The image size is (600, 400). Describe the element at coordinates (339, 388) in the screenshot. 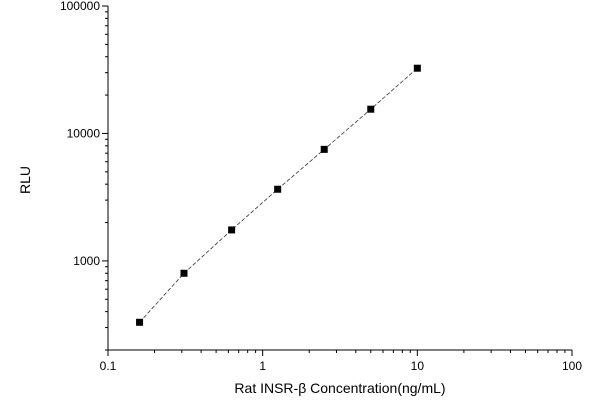

I see `x-axis-title: Rat INSR-β Concentration(ng/mL)` at that location.